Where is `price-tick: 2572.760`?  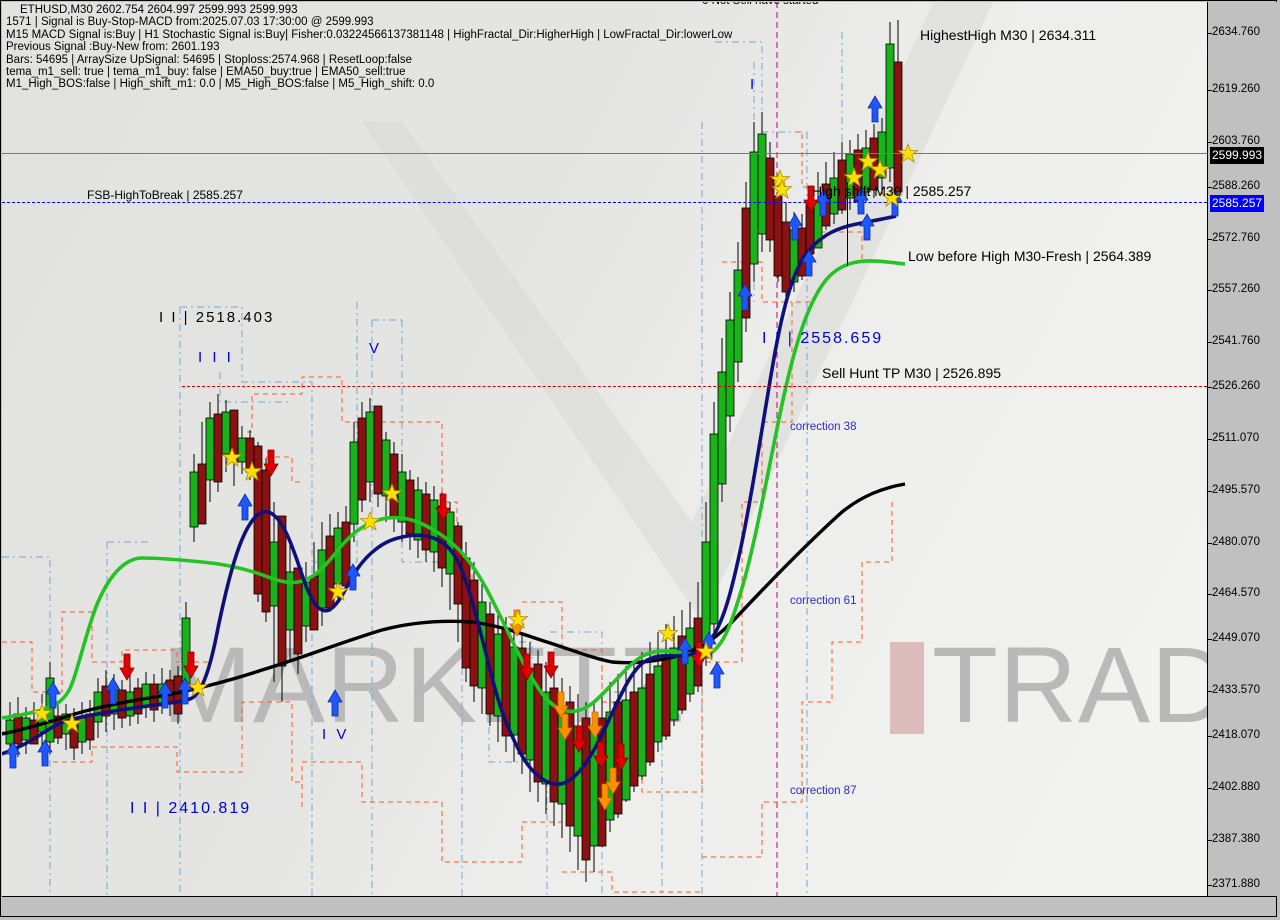 price-tick: 2572.760 is located at coordinates (1234, 238).